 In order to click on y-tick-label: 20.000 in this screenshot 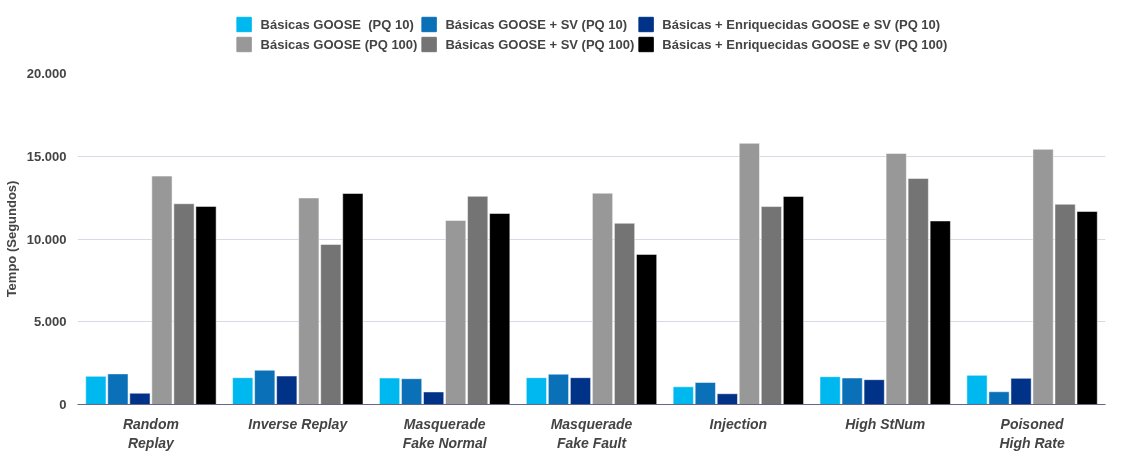, I will do `click(46, 73)`.